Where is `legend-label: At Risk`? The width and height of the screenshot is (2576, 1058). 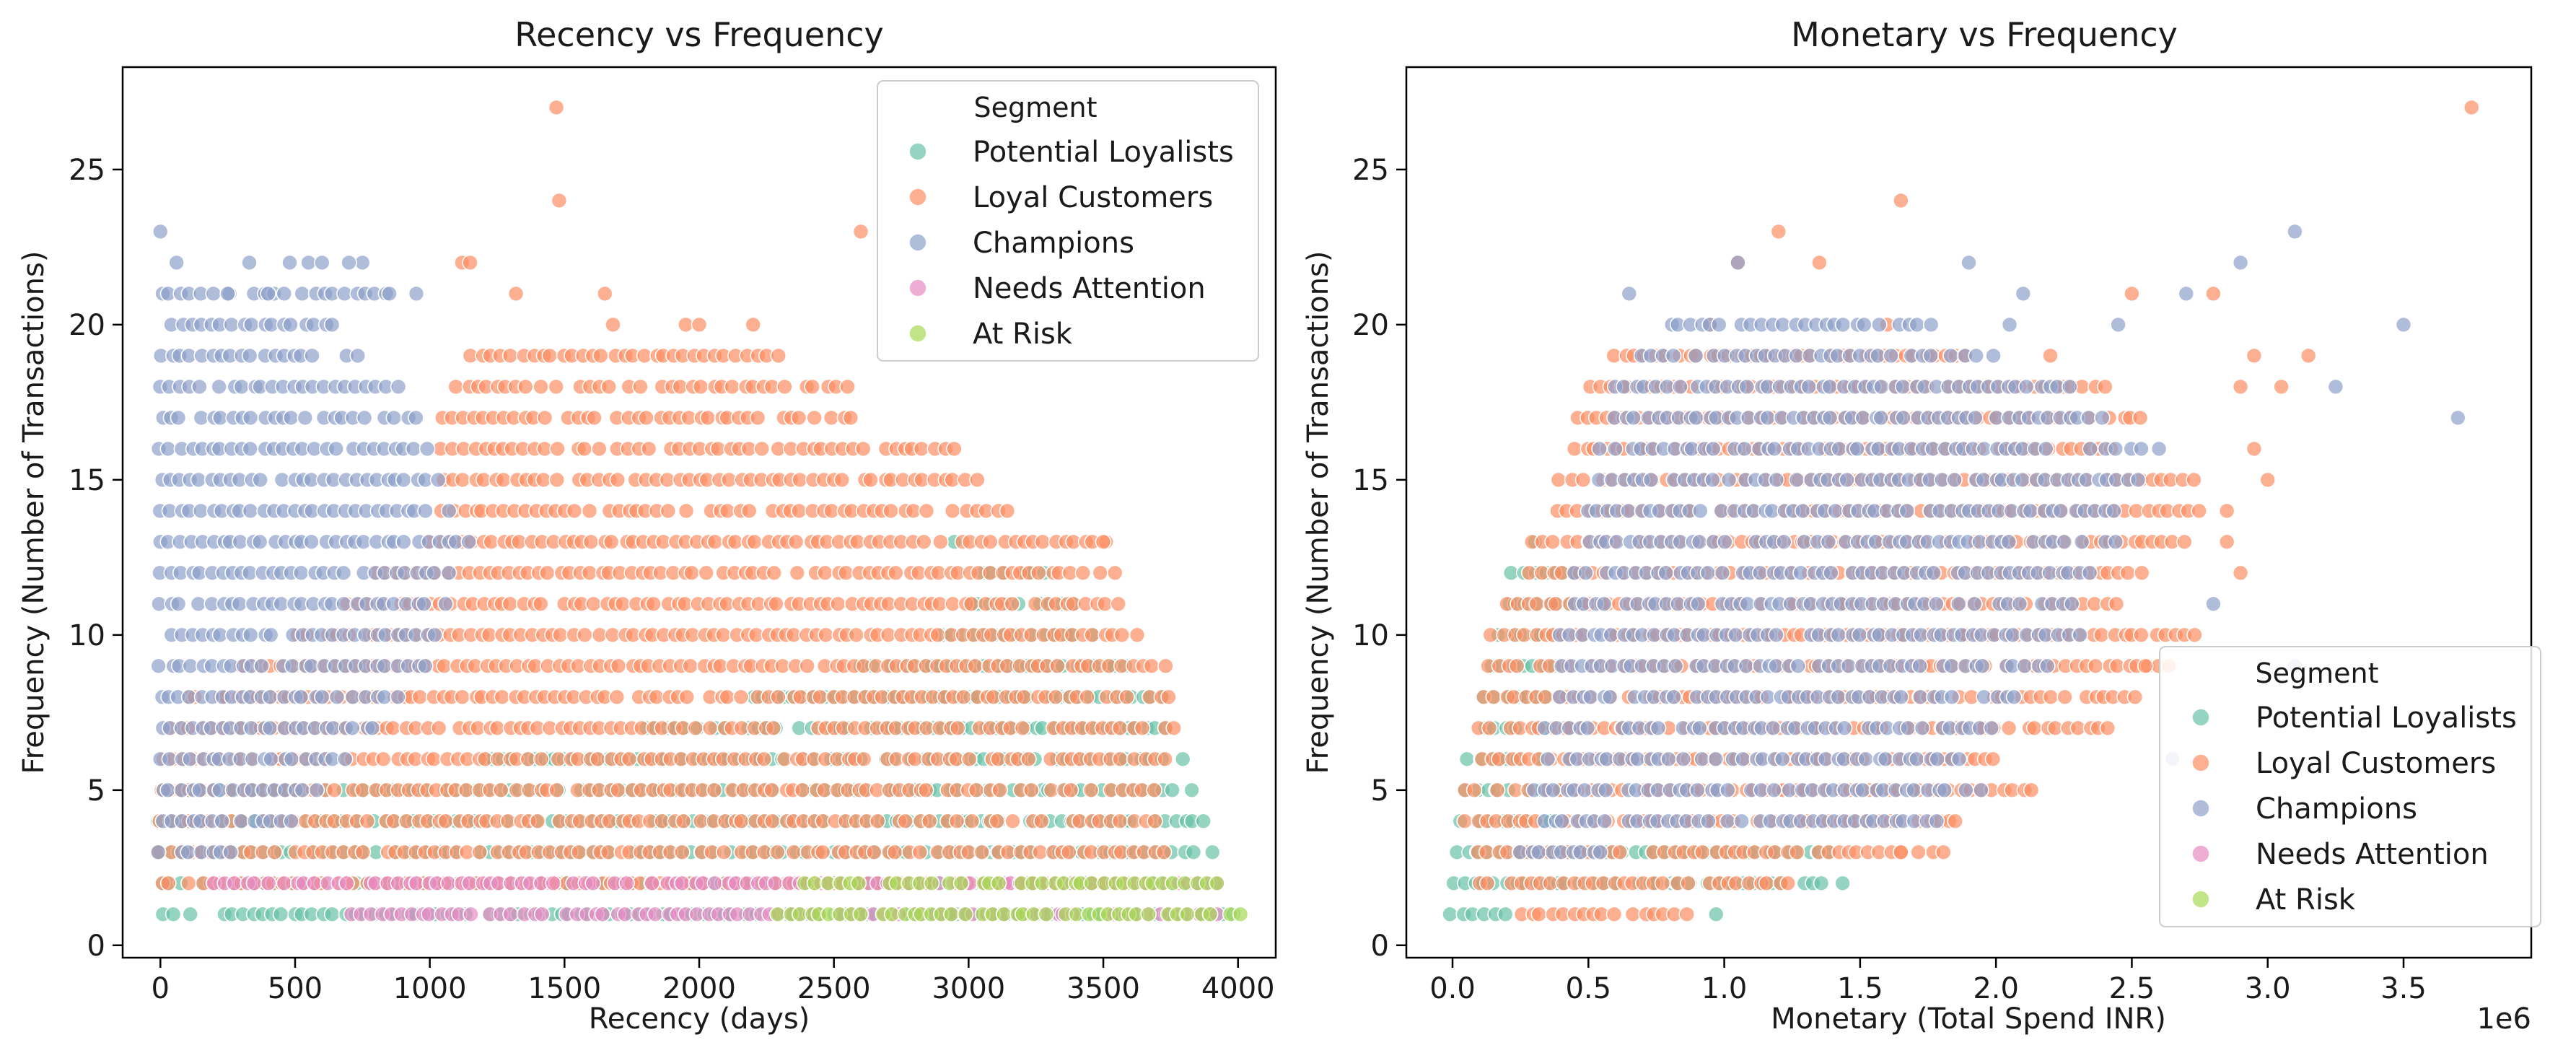
legend-label: At Risk is located at coordinates (2306, 900).